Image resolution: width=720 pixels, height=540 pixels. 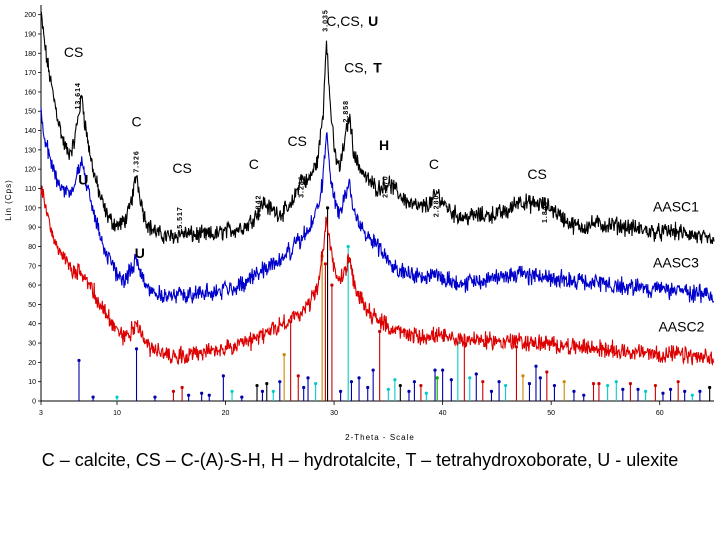 What do you see at coordinates (545, 211) in the screenshot?
I see `d-spacing-label: 1.840` at bounding box center [545, 211].